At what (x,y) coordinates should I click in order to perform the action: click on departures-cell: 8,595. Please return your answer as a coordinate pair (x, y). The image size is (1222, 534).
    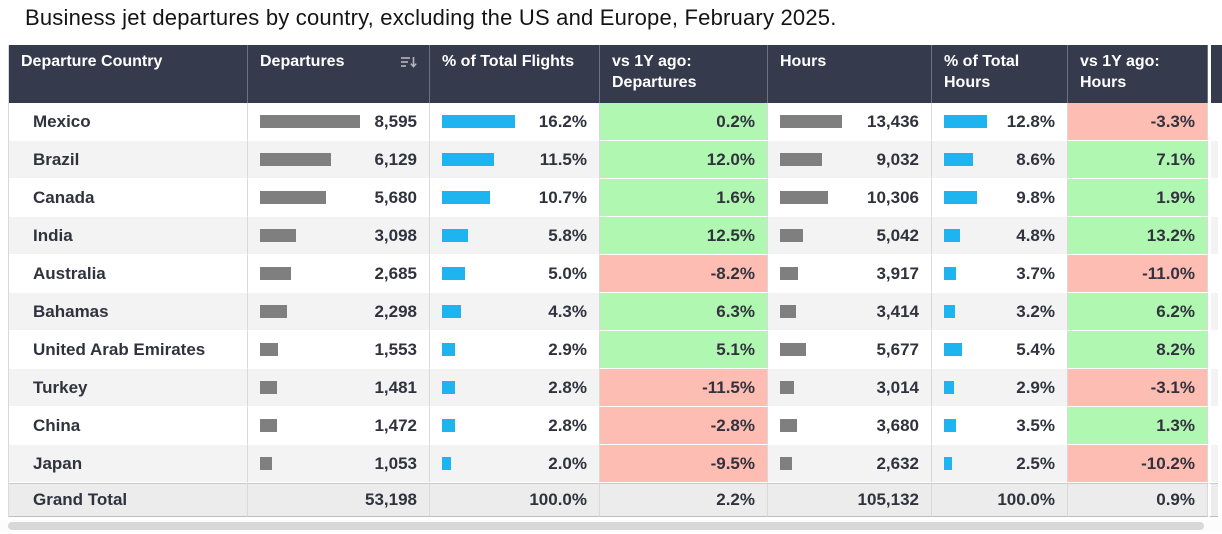
    Looking at the image, I should click on (339, 122).